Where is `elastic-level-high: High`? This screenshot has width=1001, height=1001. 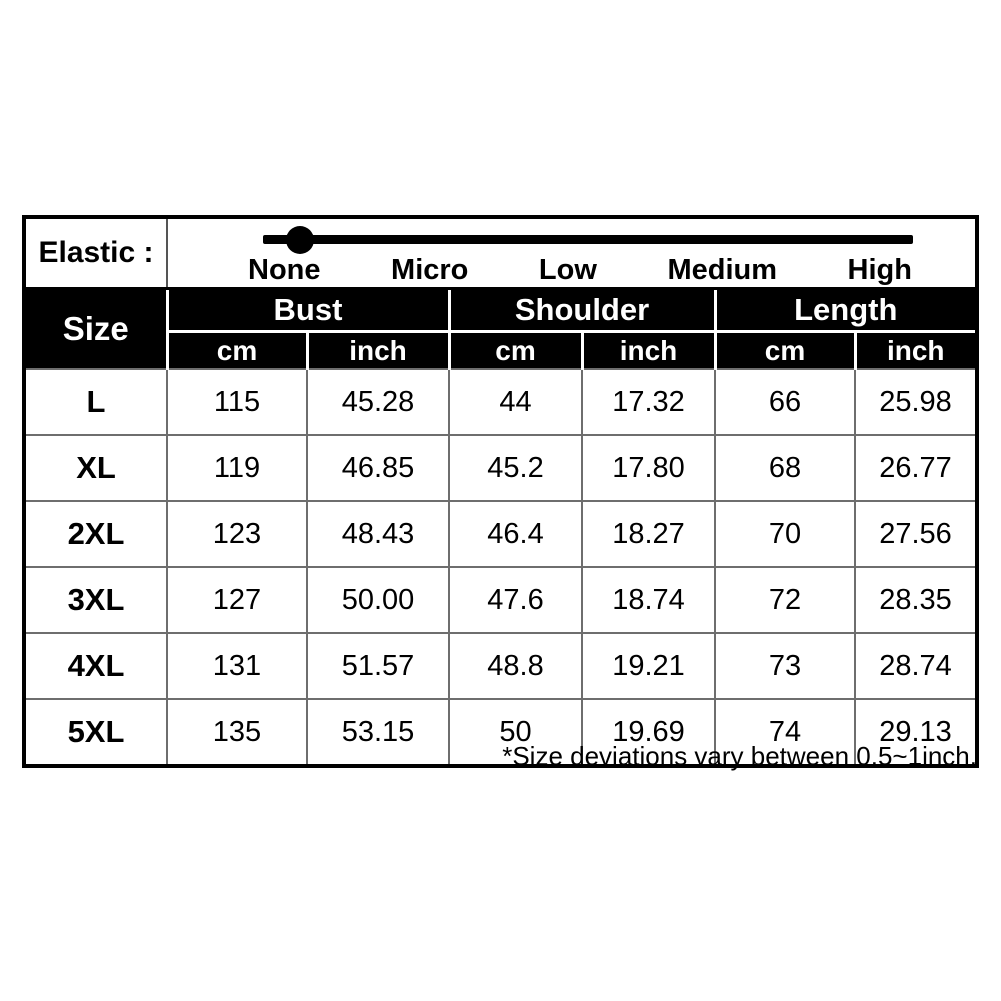
elastic-level-high: High is located at coordinates (879, 270).